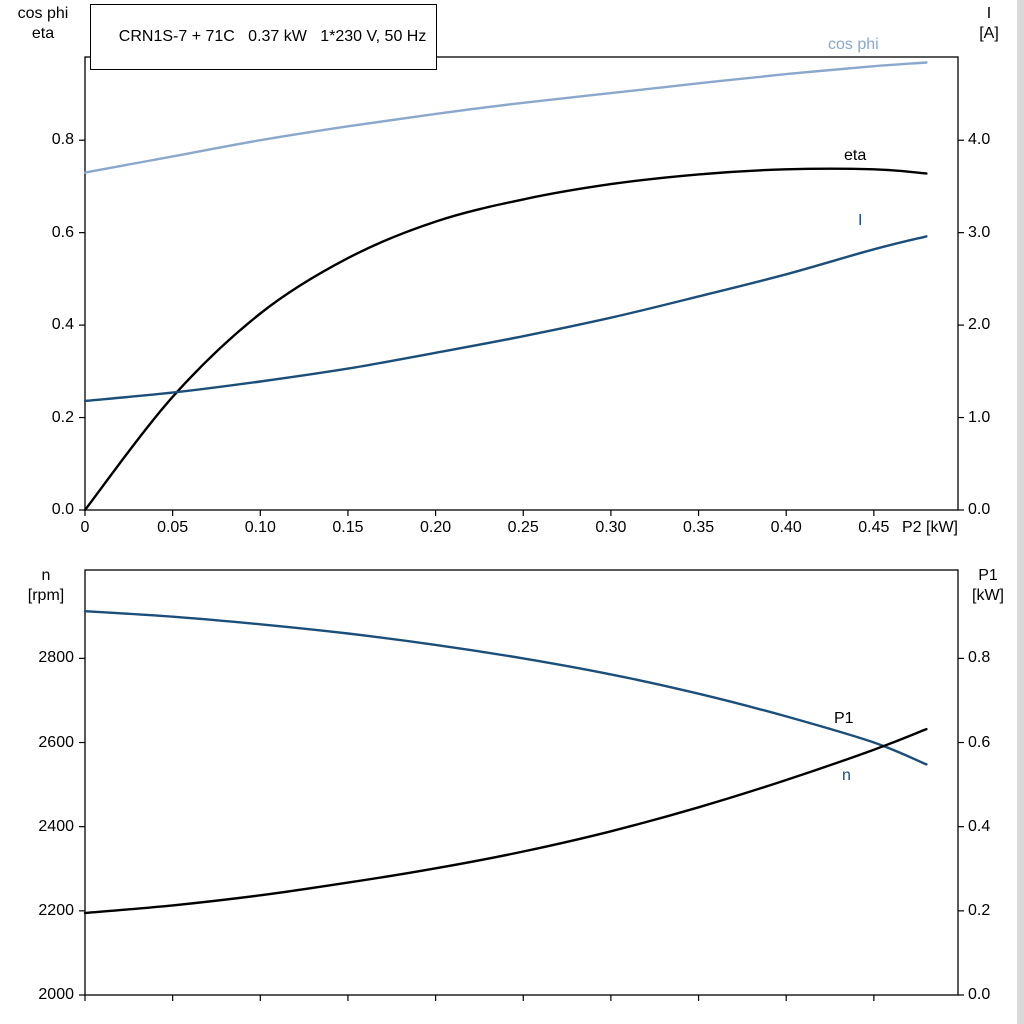 The width and height of the screenshot is (1024, 1024). Describe the element at coordinates (988, 575) in the screenshot. I see `right-axis-label-p1: P1` at that location.